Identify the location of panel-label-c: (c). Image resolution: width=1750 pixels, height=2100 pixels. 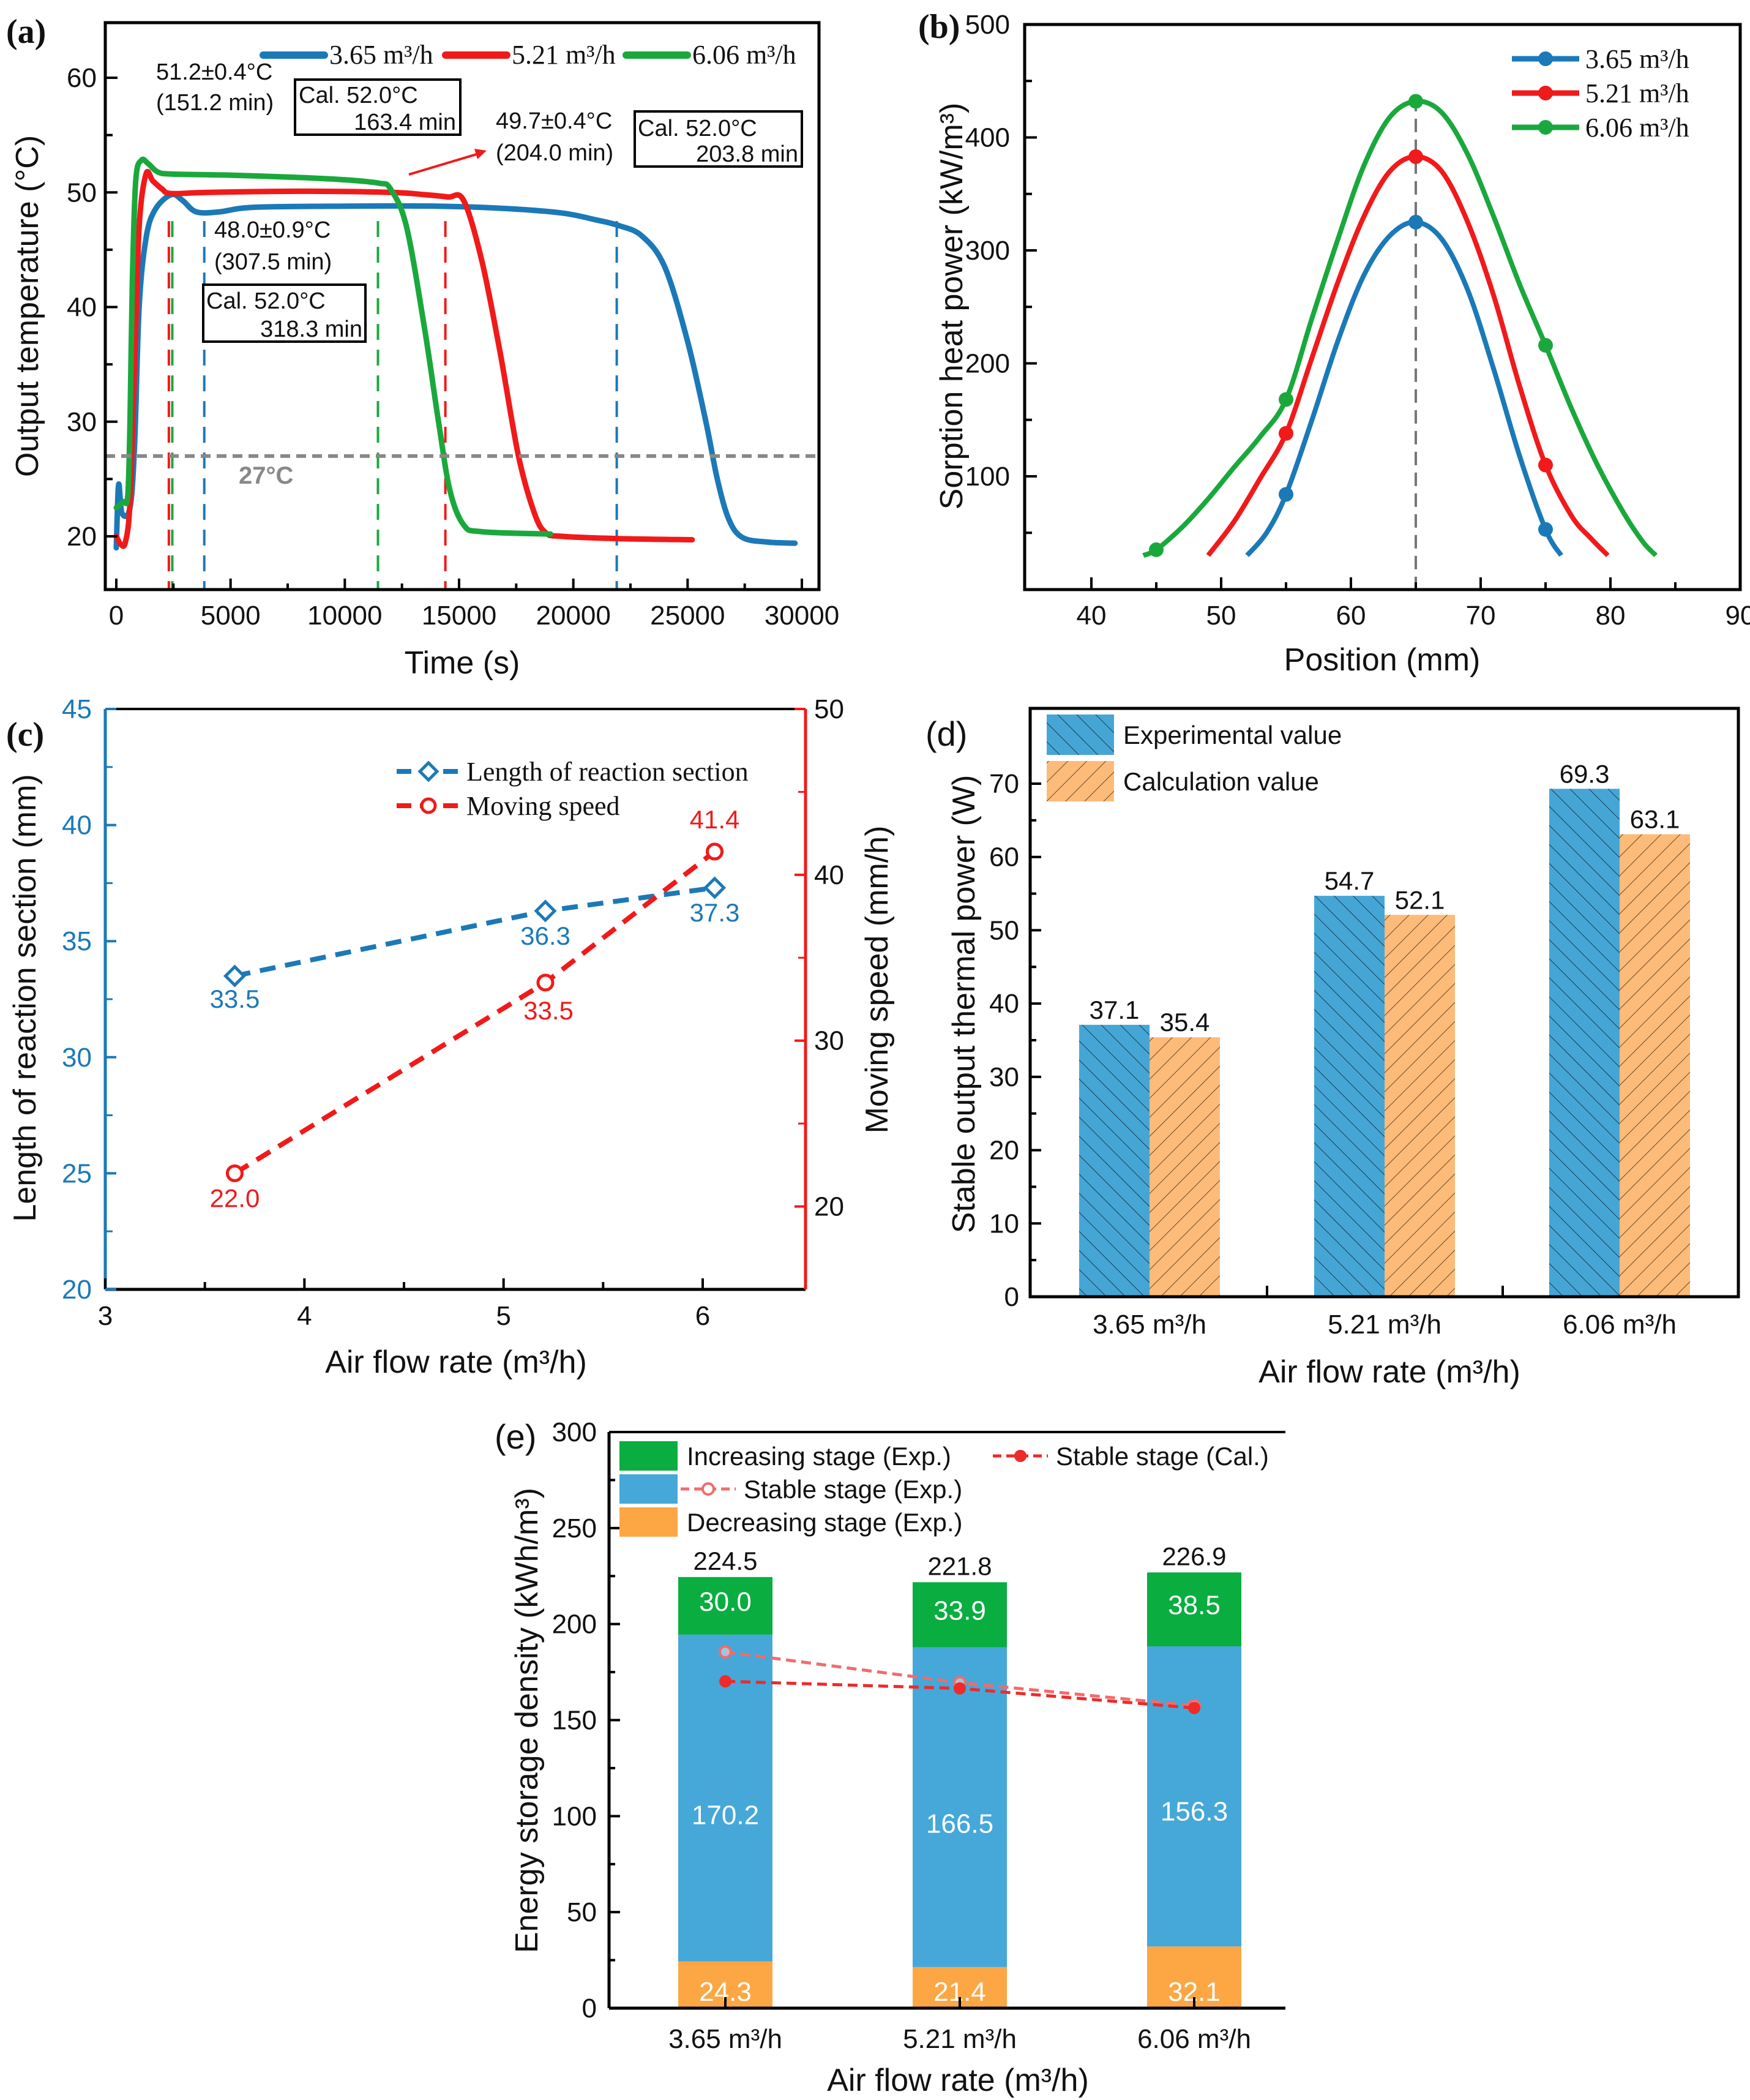
(25, 735).